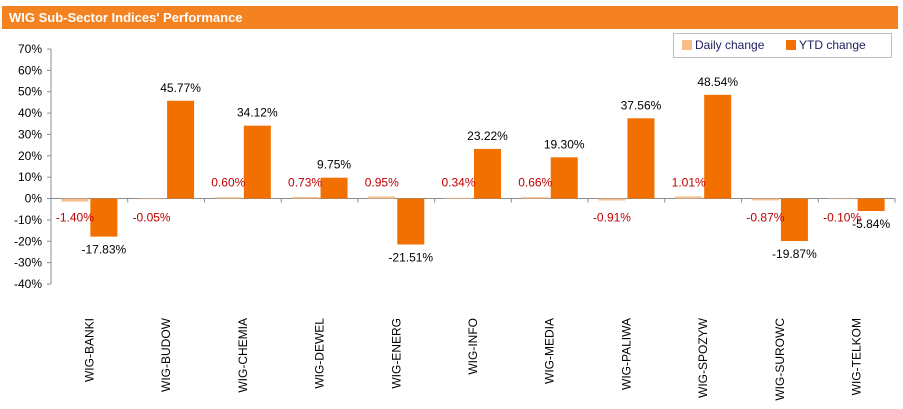 Image resolution: width=903 pixels, height=409 pixels. I want to click on category-label: WIG-BUDOW, so click(166, 354).